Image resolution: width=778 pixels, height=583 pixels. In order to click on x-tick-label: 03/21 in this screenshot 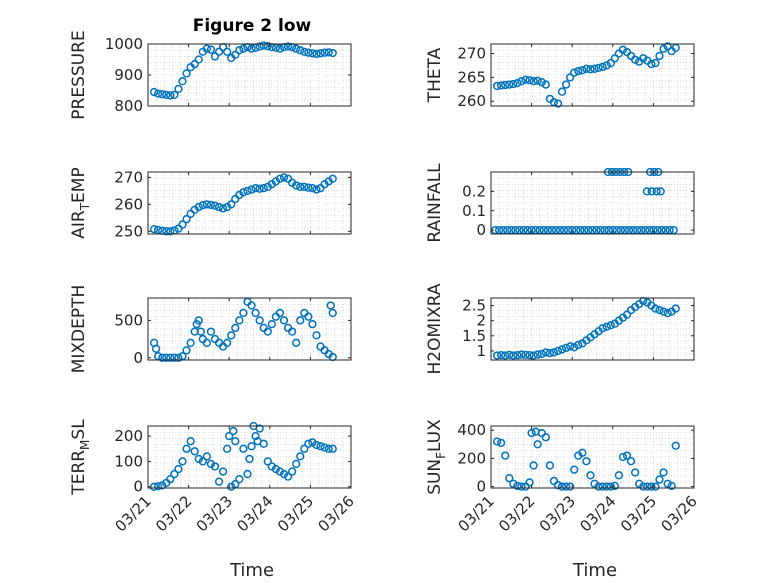, I will do `click(133, 513)`.